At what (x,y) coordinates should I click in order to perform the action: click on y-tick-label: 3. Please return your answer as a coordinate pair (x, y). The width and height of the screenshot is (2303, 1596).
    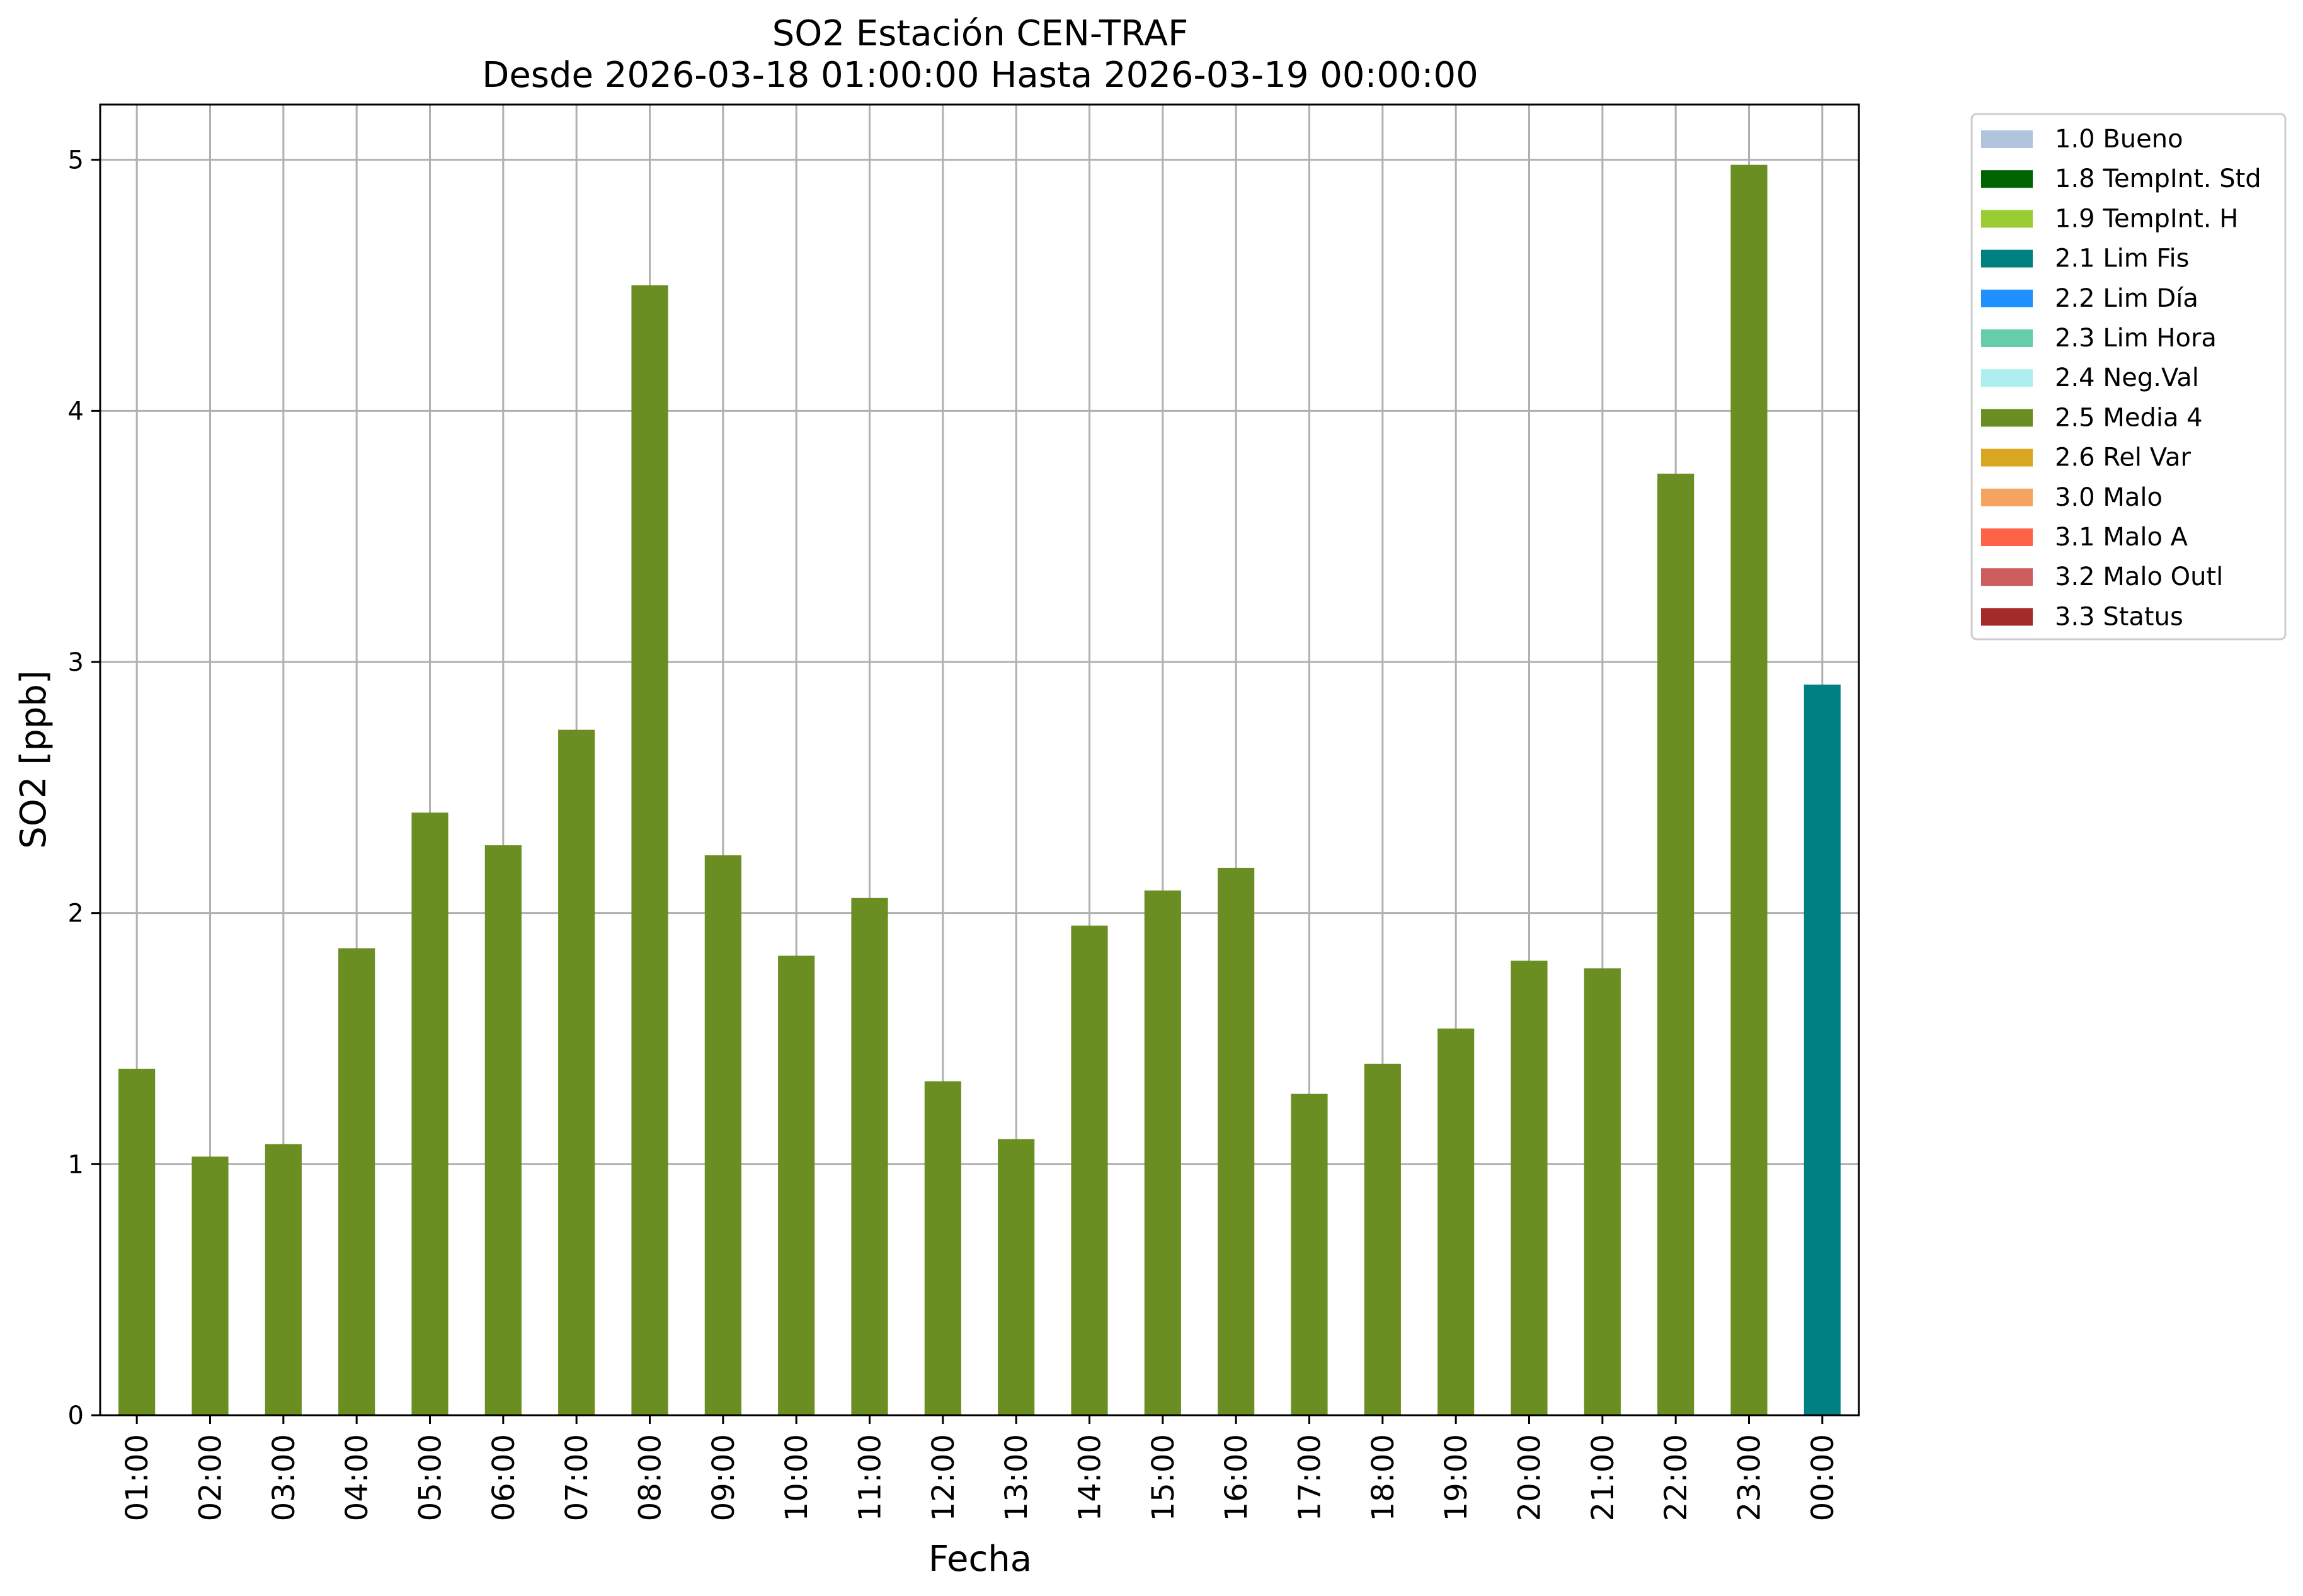
    Looking at the image, I should click on (76, 662).